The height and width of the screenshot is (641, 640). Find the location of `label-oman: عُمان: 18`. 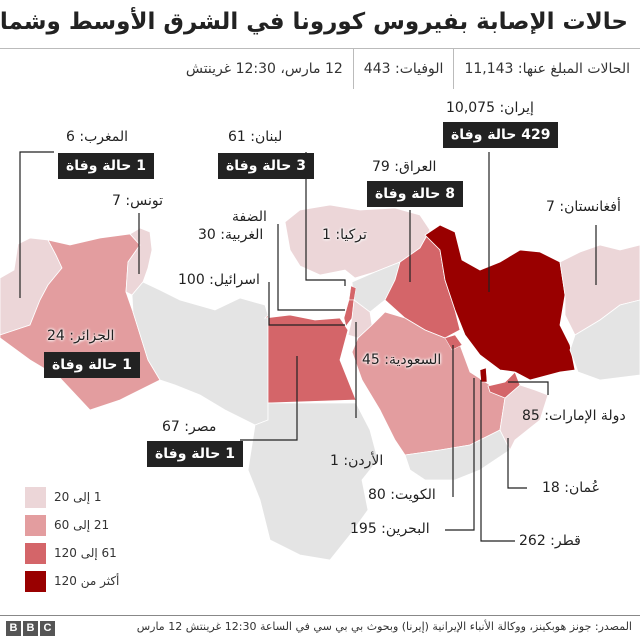

label-oman: عُمان: 18 is located at coordinates (571, 488).